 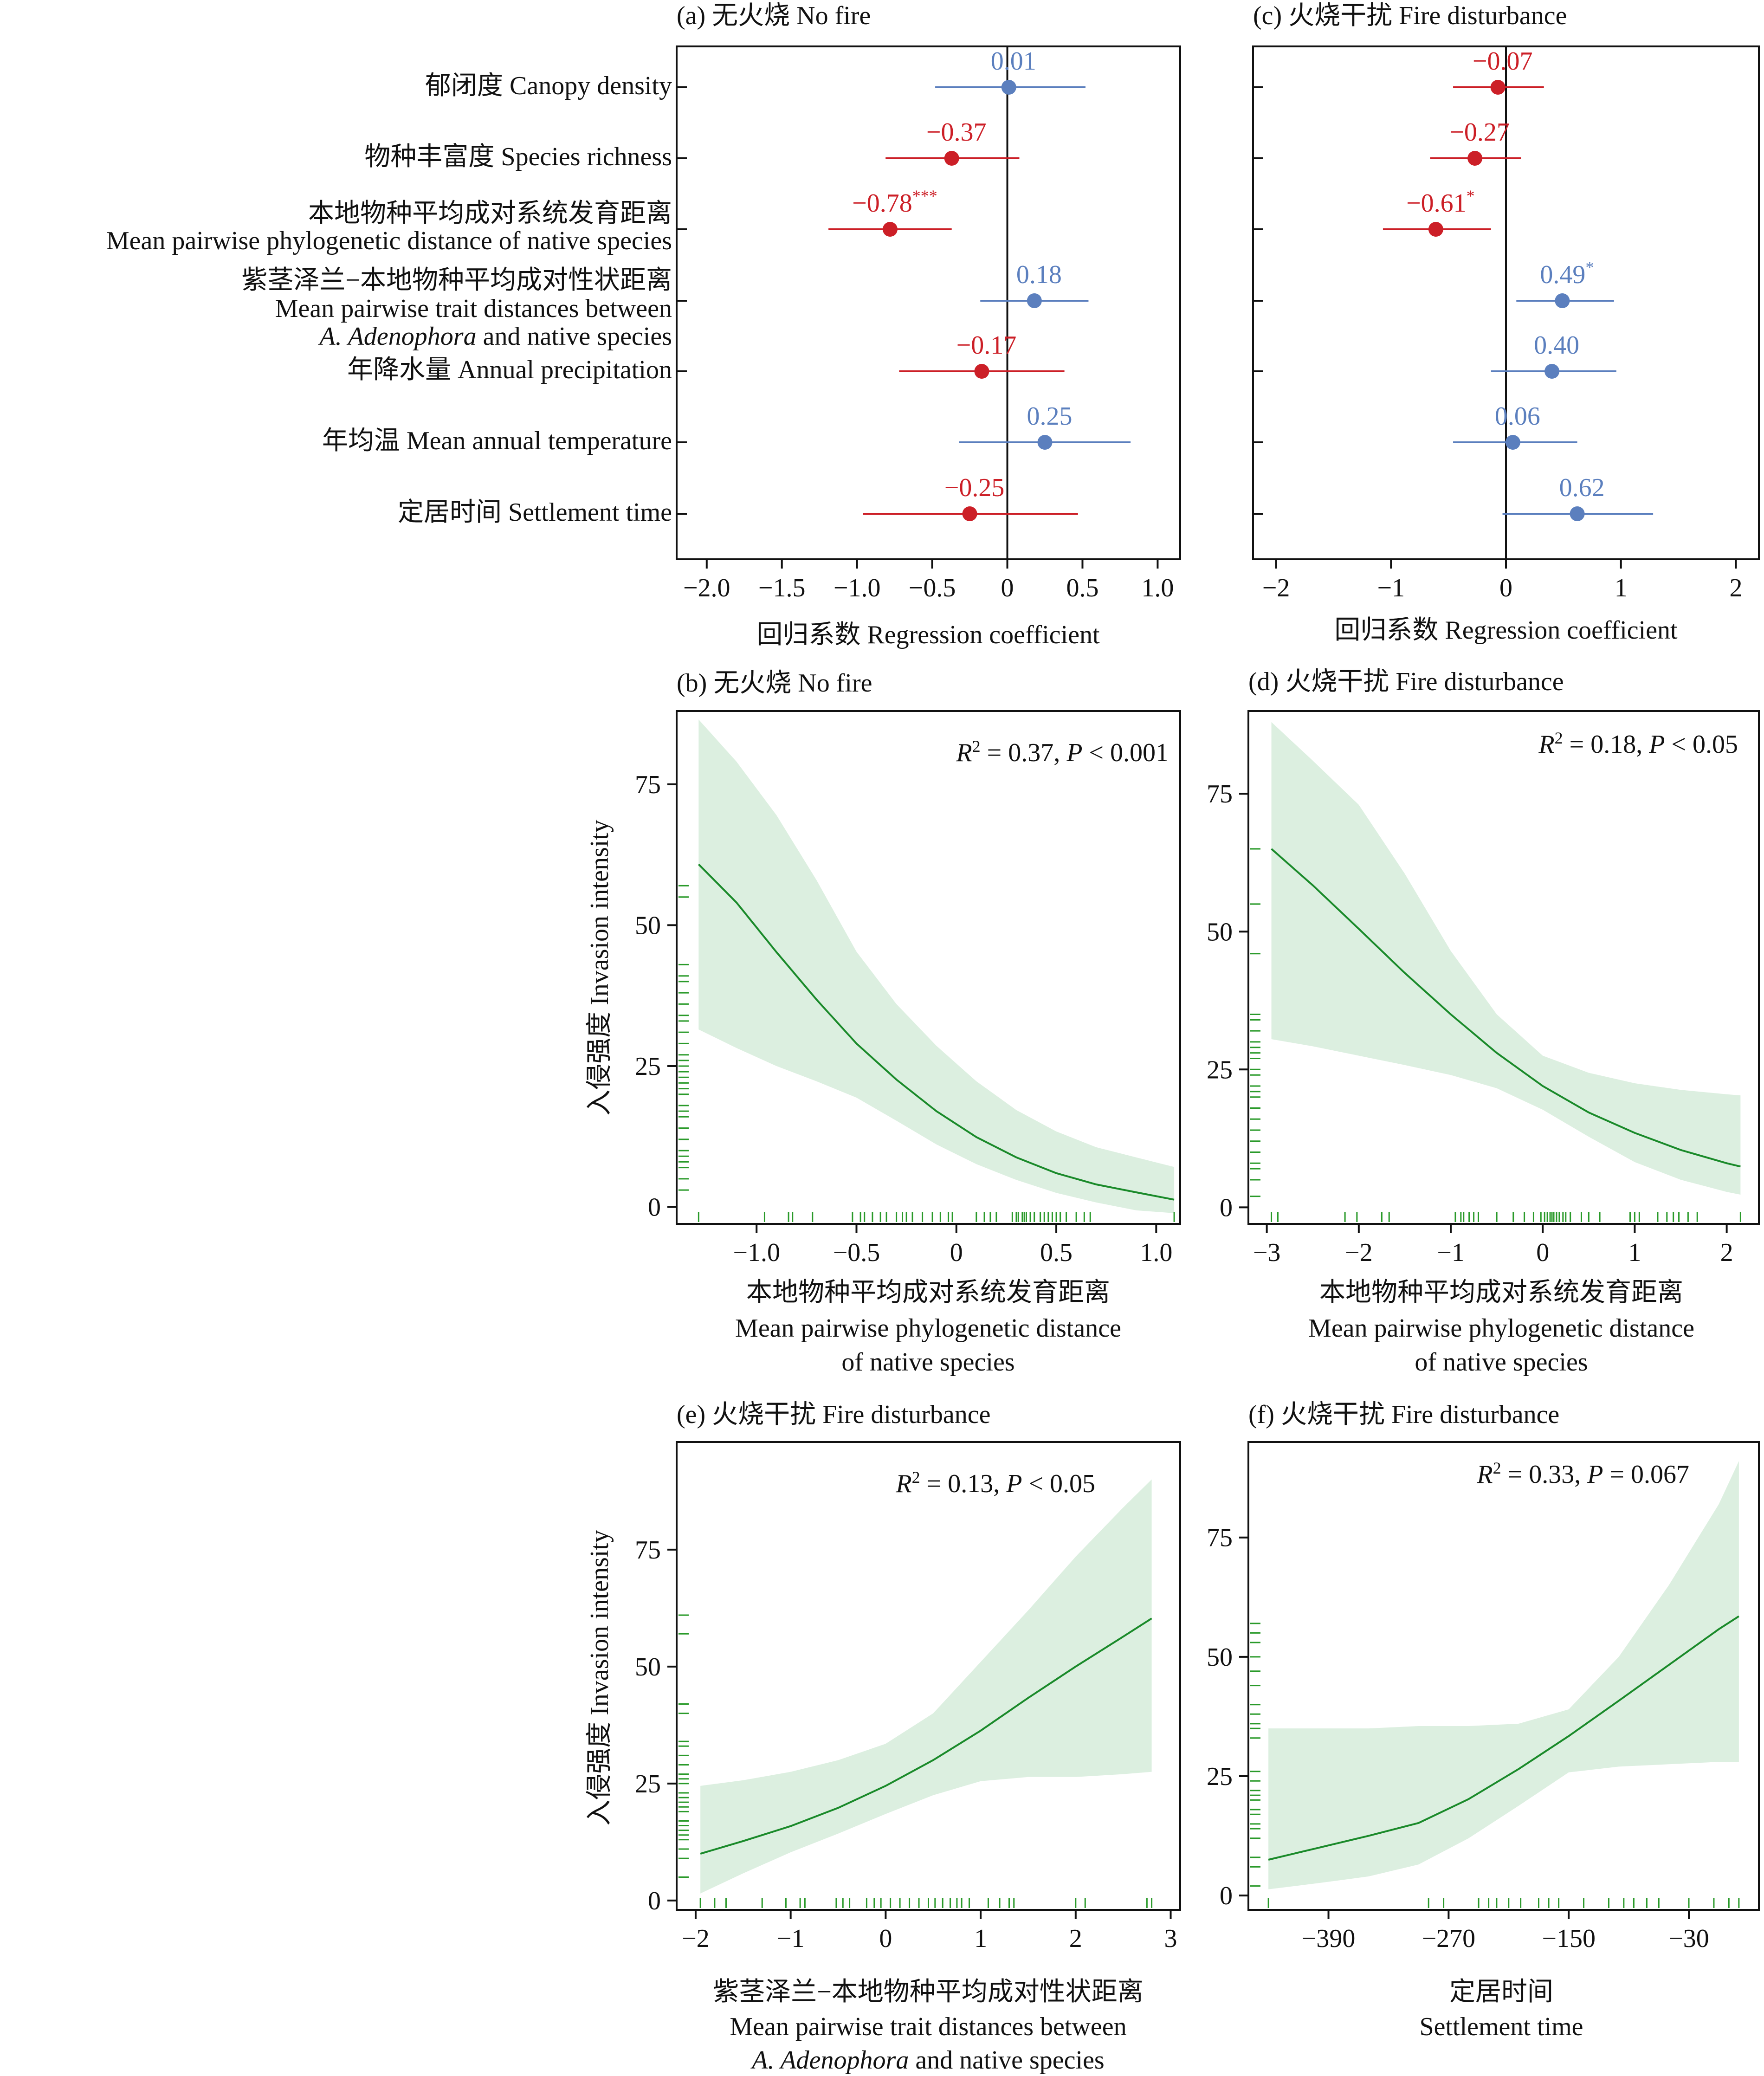 What do you see at coordinates (1139, 753) in the screenshot?
I see `panel-b-p: 0.001` at bounding box center [1139, 753].